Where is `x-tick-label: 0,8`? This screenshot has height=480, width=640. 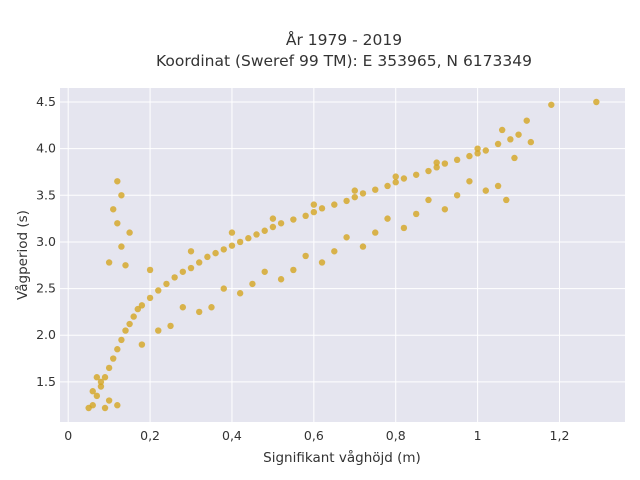 x-tick-label: 0,8 is located at coordinates (396, 435).